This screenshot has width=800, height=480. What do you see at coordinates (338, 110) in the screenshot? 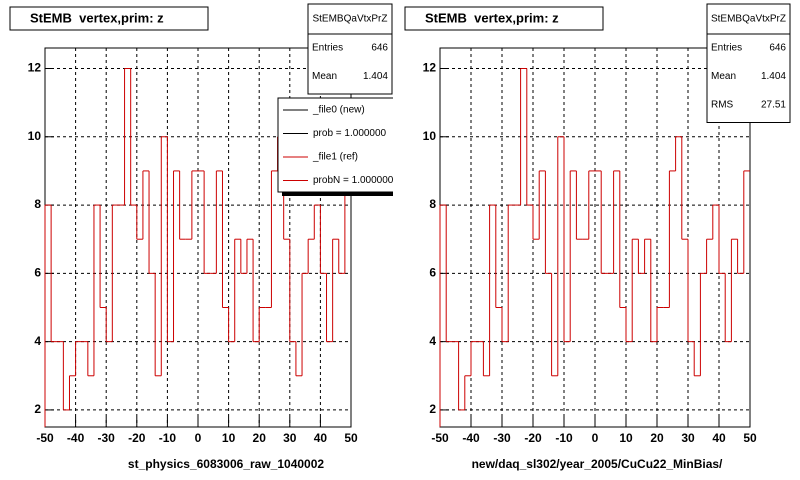
I see `legend-label: _file0 (new)` at bounding box center [338, 110].